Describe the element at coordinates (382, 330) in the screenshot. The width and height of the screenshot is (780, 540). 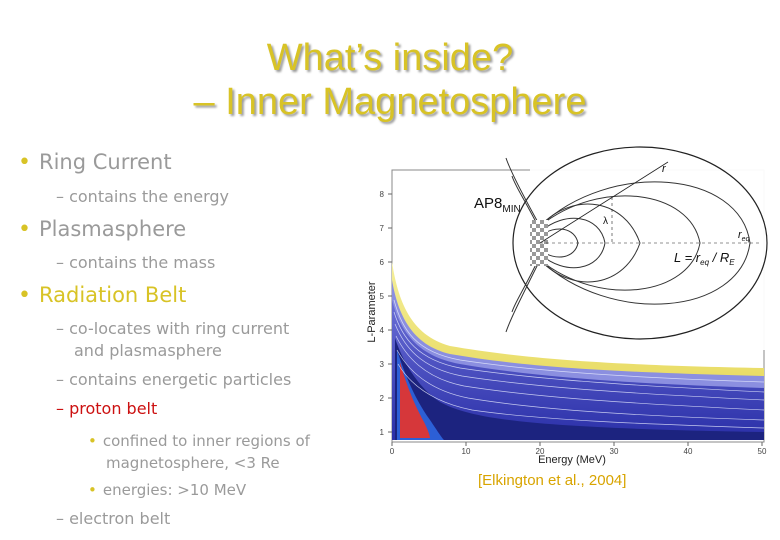
I see `y-tick-label: 4` at that location.